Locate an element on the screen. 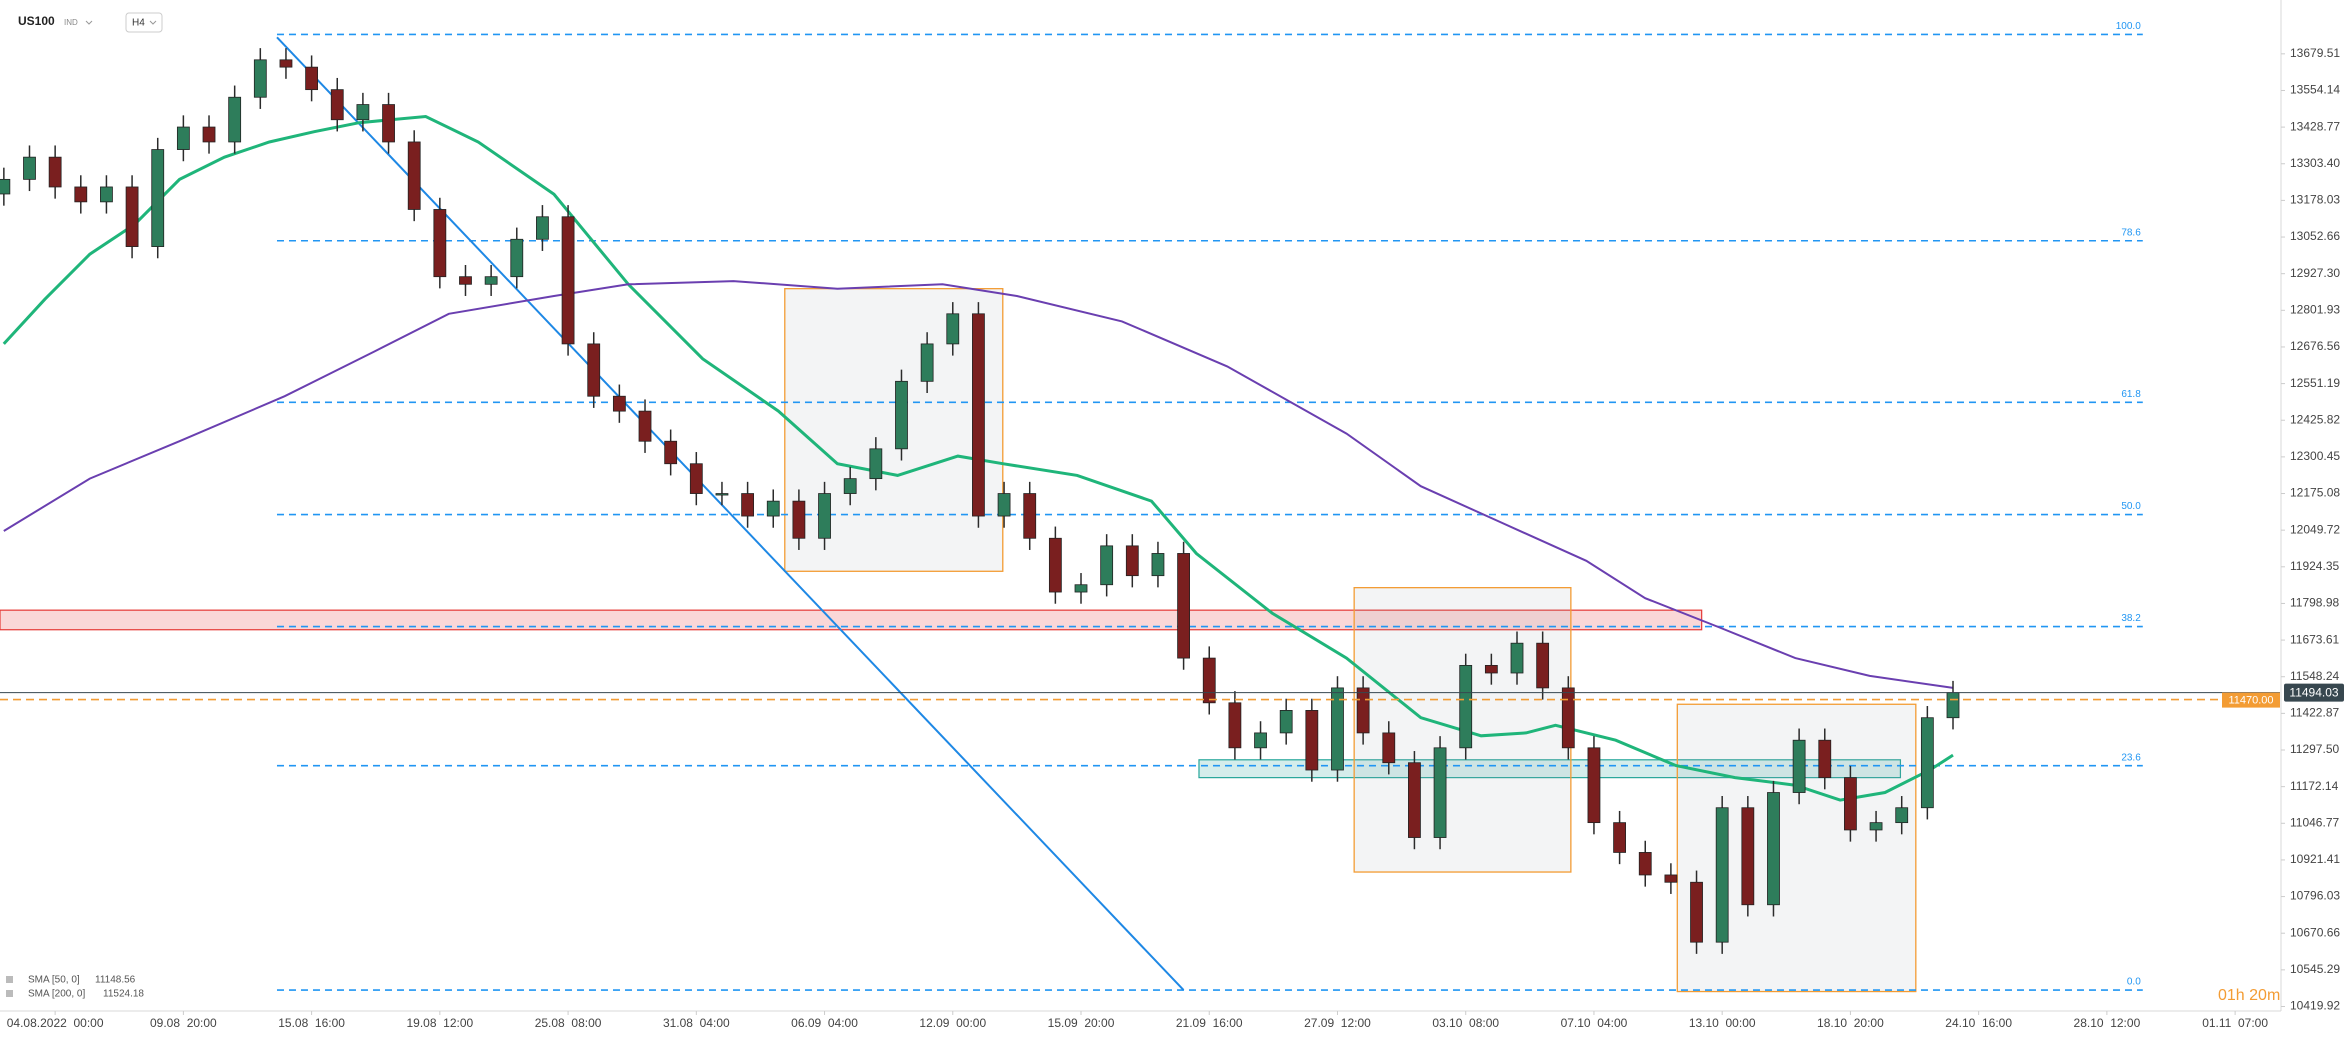 This screenshot has height=1039, width=2346. price-label-bg is located at coordinates (2314, 692).